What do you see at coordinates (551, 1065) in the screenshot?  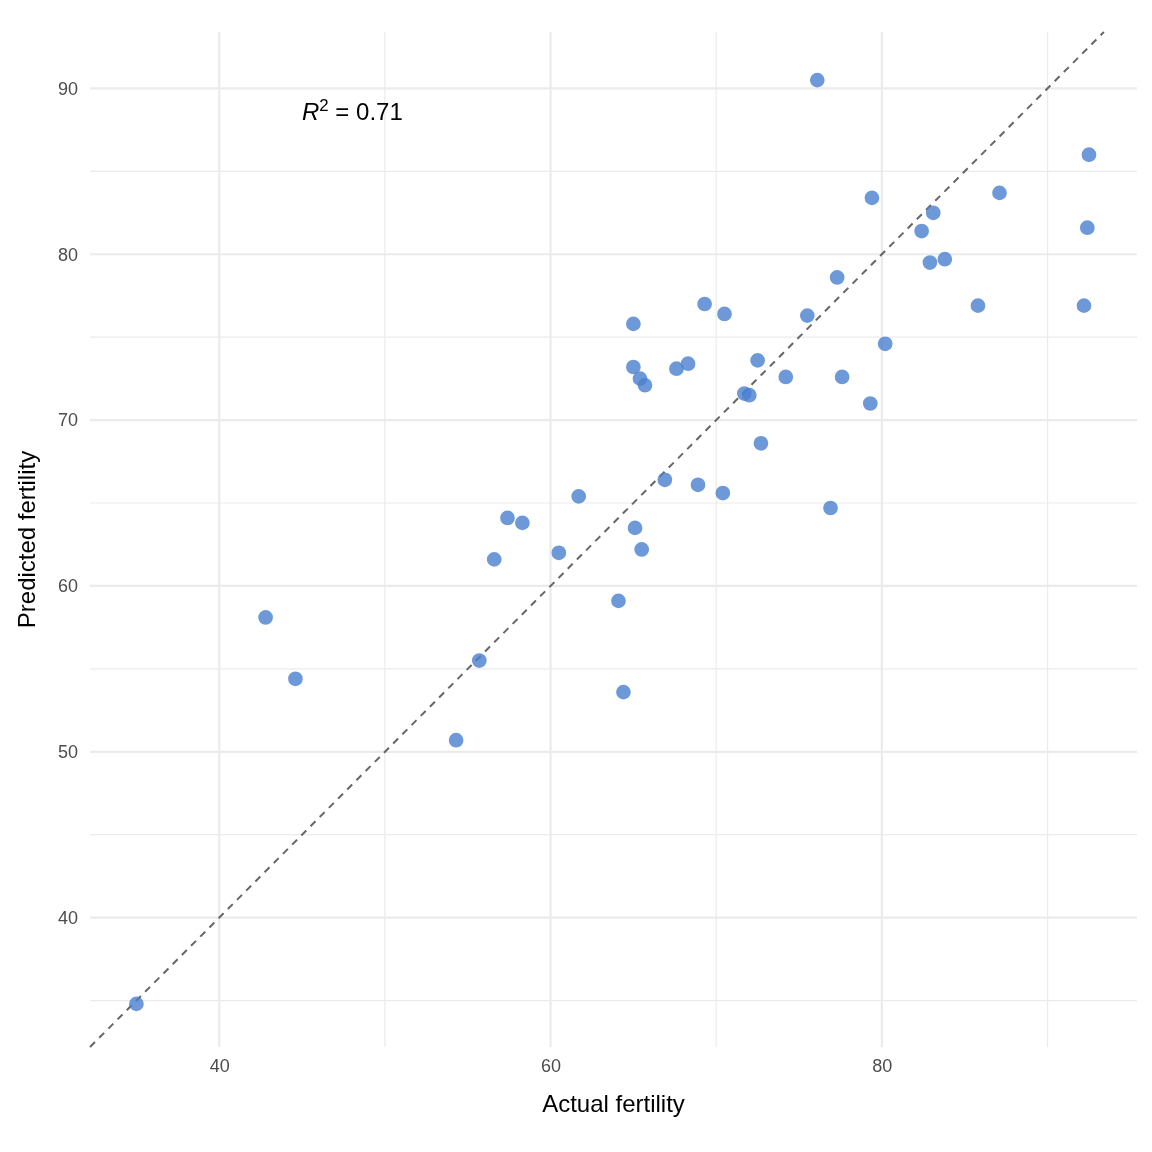 I see `x-tick-label: 60` at bounding box center [551, 1065].